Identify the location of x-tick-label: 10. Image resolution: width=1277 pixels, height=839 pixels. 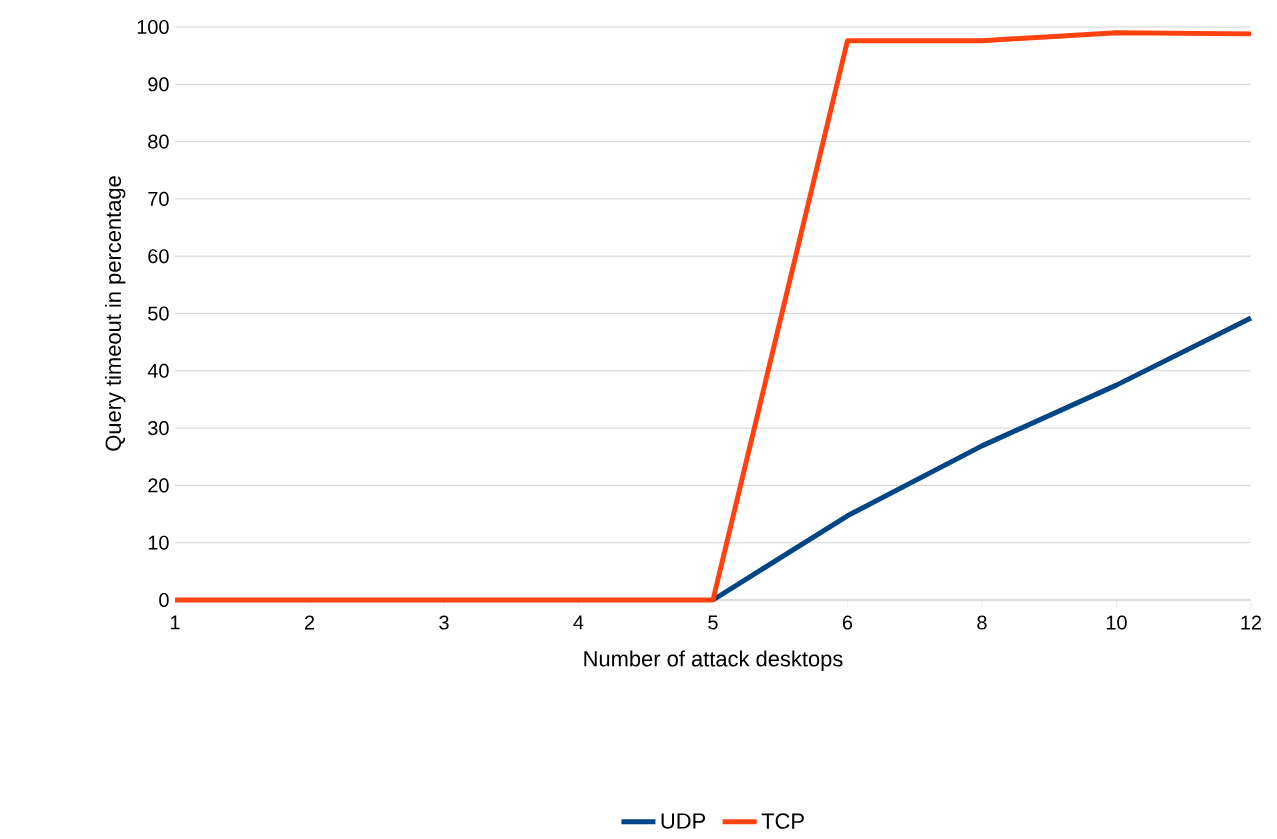
(1116, 622).